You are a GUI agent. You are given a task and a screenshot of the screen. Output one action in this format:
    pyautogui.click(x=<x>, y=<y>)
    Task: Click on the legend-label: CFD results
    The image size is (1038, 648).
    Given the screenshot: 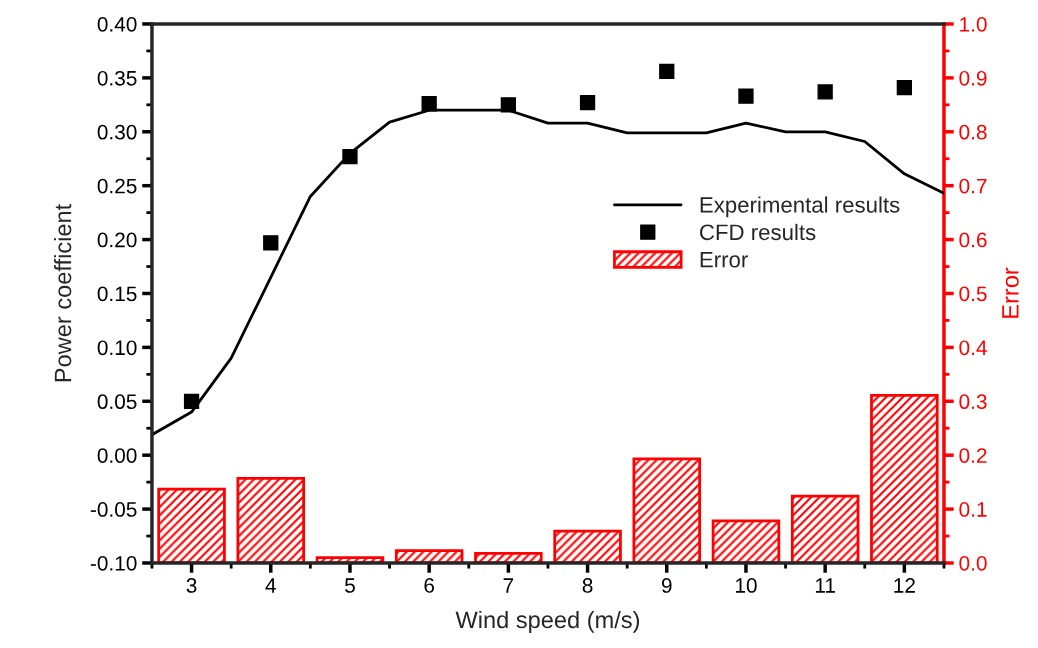 What is the action you would take?
    pyautogui.click(x=758, y=232)
    